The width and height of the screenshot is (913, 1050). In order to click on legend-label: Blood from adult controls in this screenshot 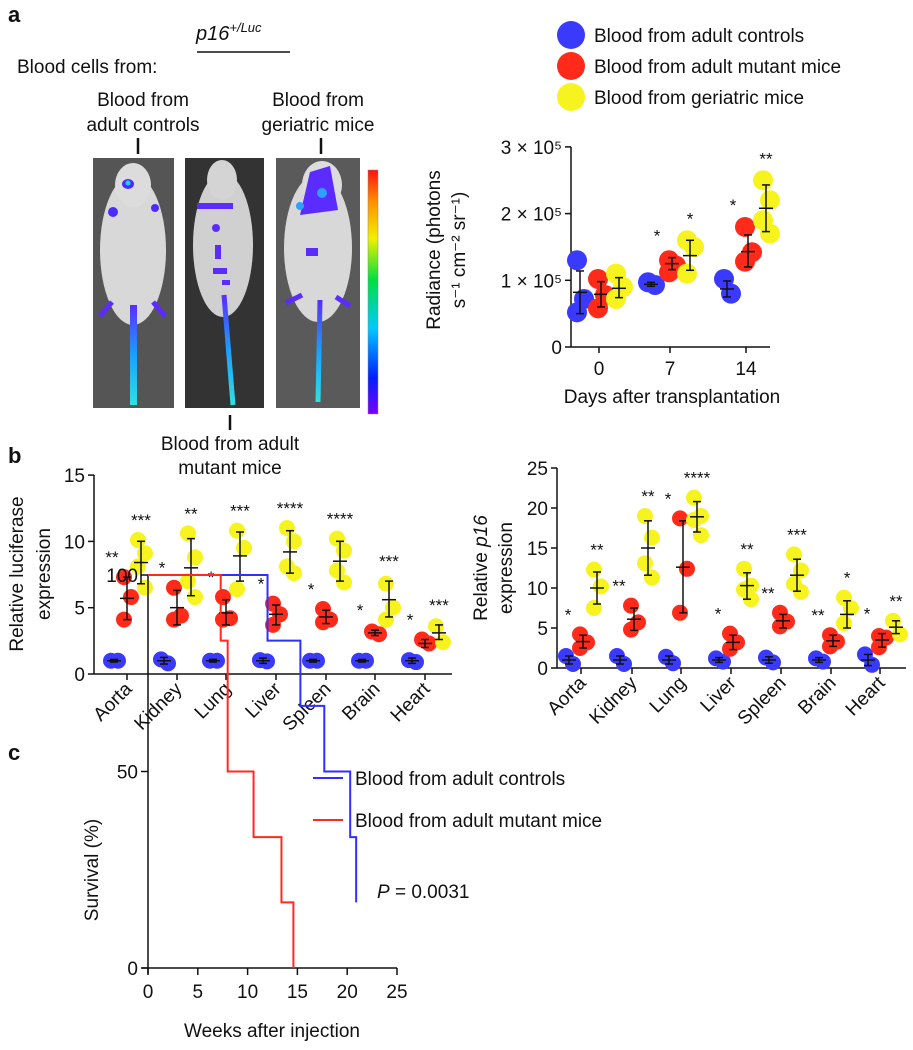, I will do `click(460, 779)`.